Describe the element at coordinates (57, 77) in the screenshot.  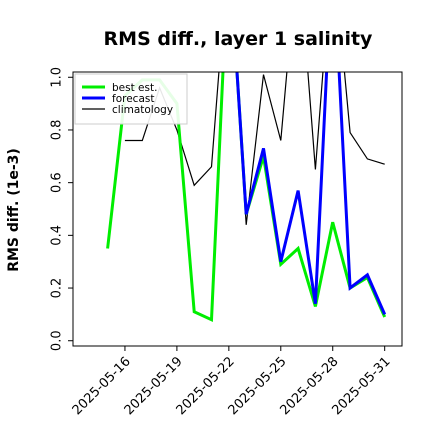
I see `y-tick-label: 1.0` at that location.